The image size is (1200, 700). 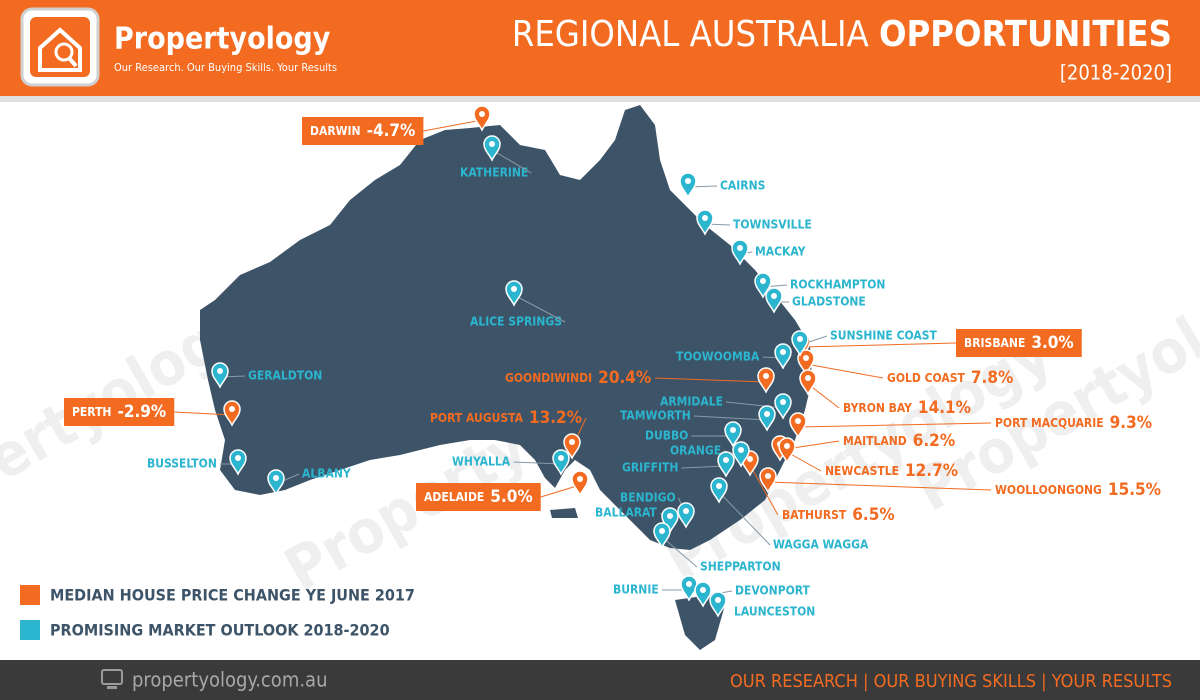 What do you see at coordinates (119, 412) in the screenshot?
I see `market-label: PERTH -2.9%` at bounding box center [119, 412].